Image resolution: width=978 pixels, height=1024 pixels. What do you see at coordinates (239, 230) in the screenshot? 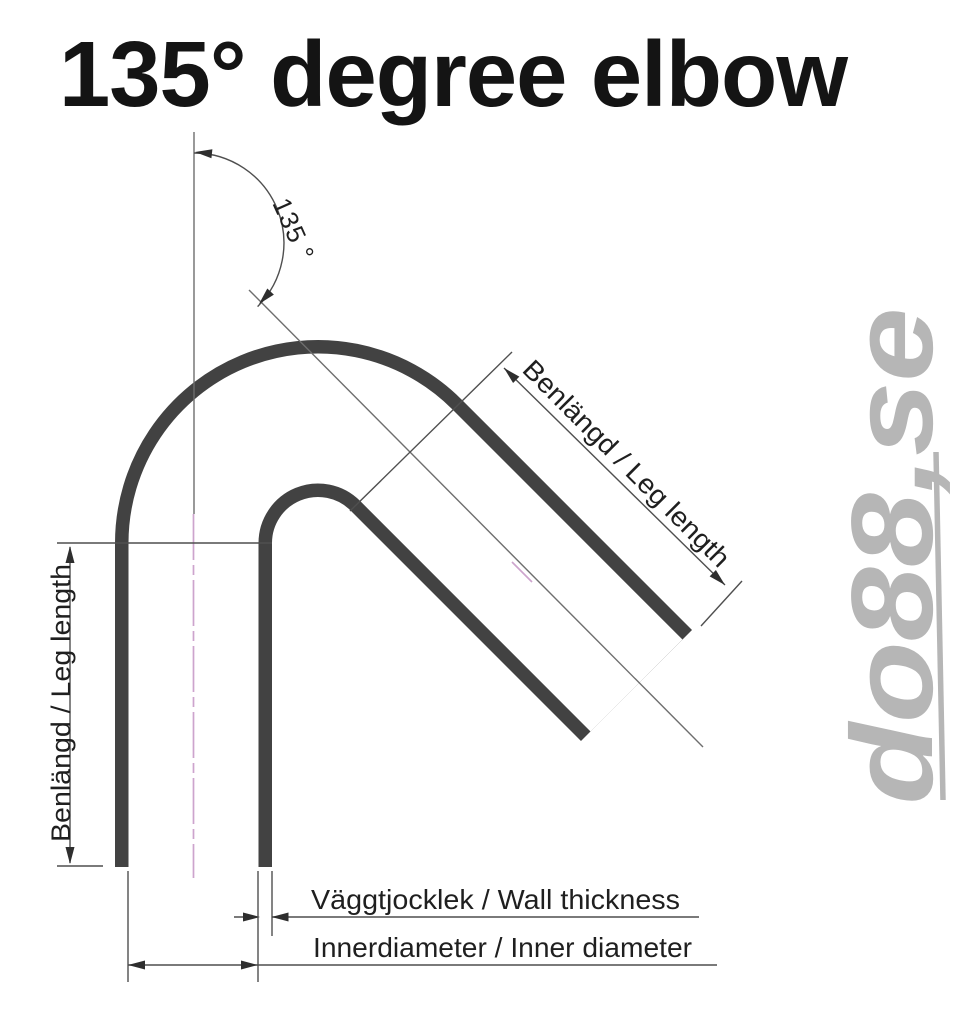
I see `angle-arc` at bounding box center [239, 230].